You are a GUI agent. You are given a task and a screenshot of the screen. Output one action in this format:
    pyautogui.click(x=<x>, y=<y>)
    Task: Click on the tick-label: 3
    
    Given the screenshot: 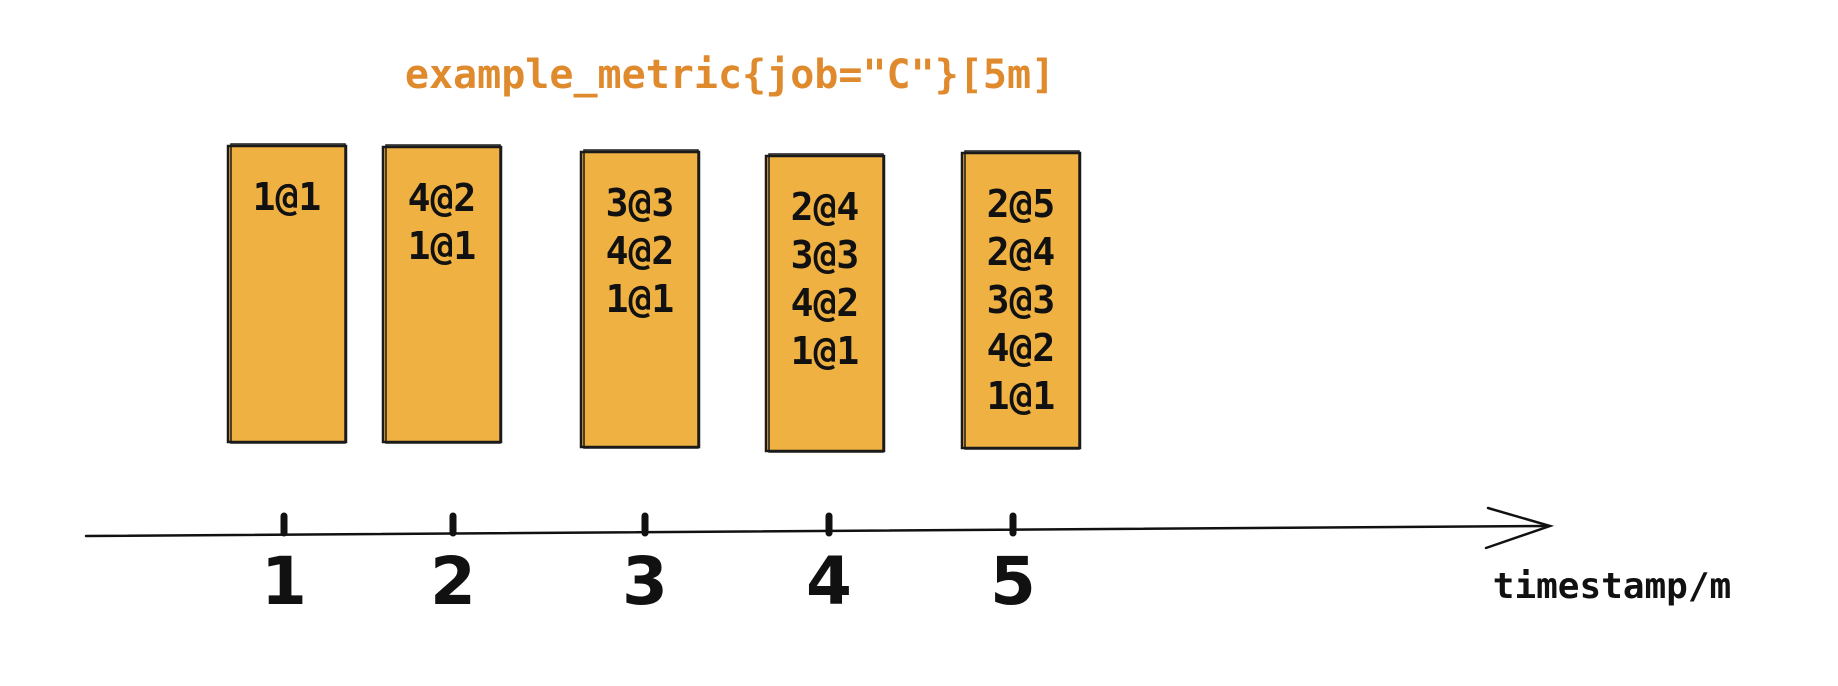 What is the action you would take?
    pyautogui.click(x=645, y=581)
    